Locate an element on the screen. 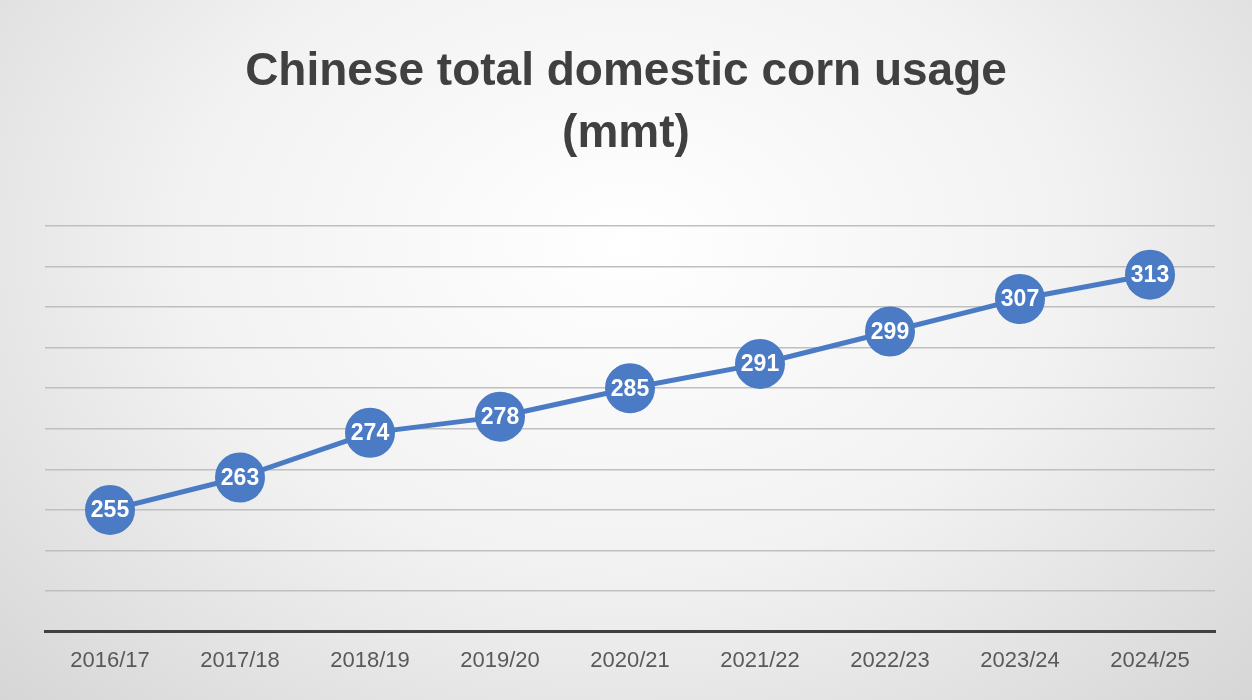 The image size is (1252, 700). data-label: 278 is located at coordinates (500, 415).